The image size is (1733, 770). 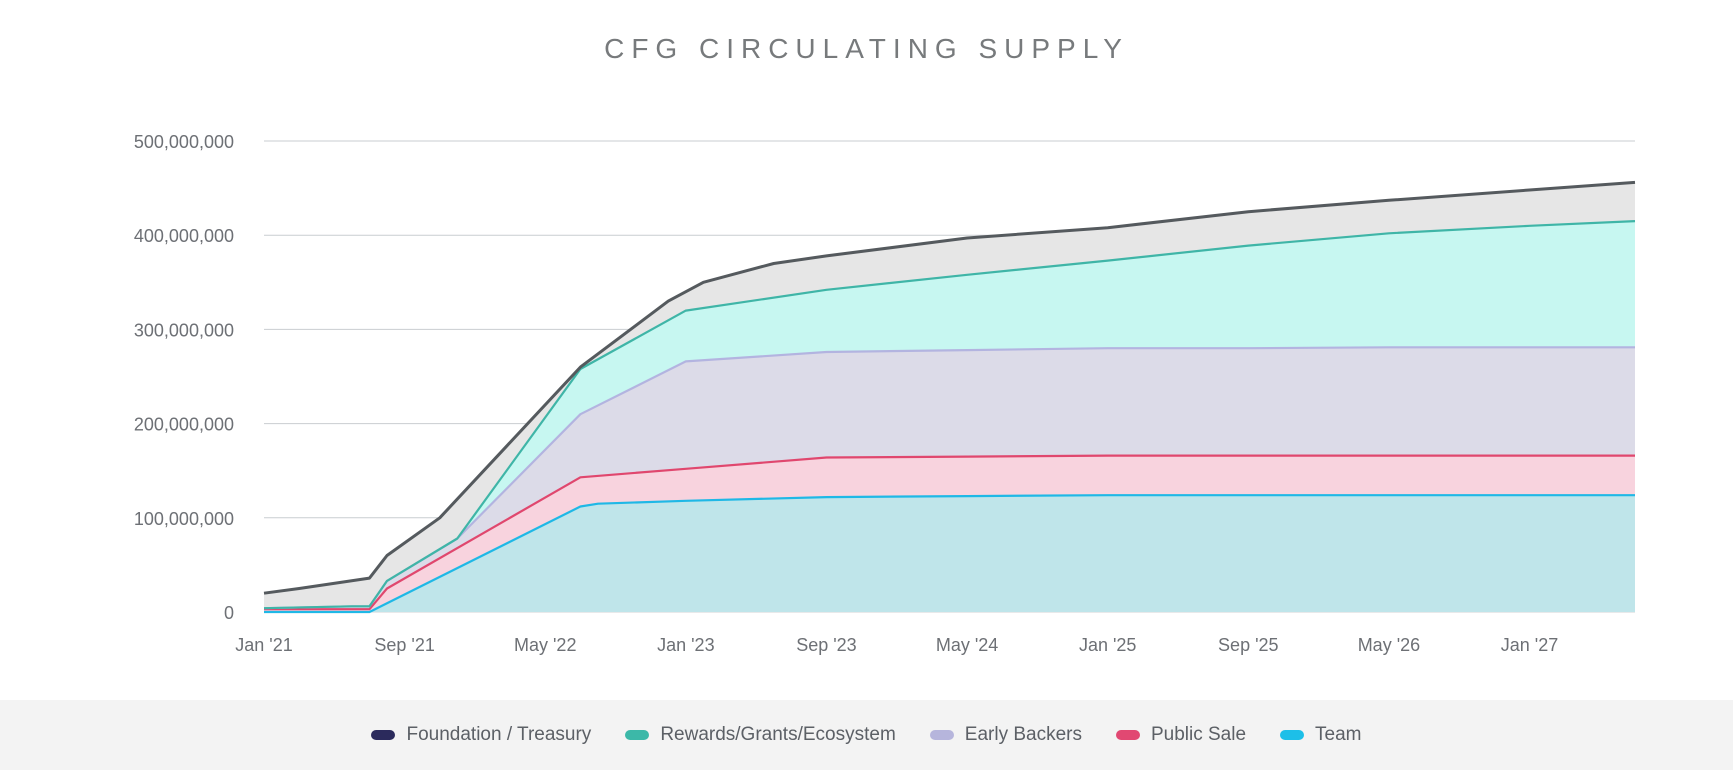 I want to click on legend-label: Early Backers, so click(x=1023, y=734).